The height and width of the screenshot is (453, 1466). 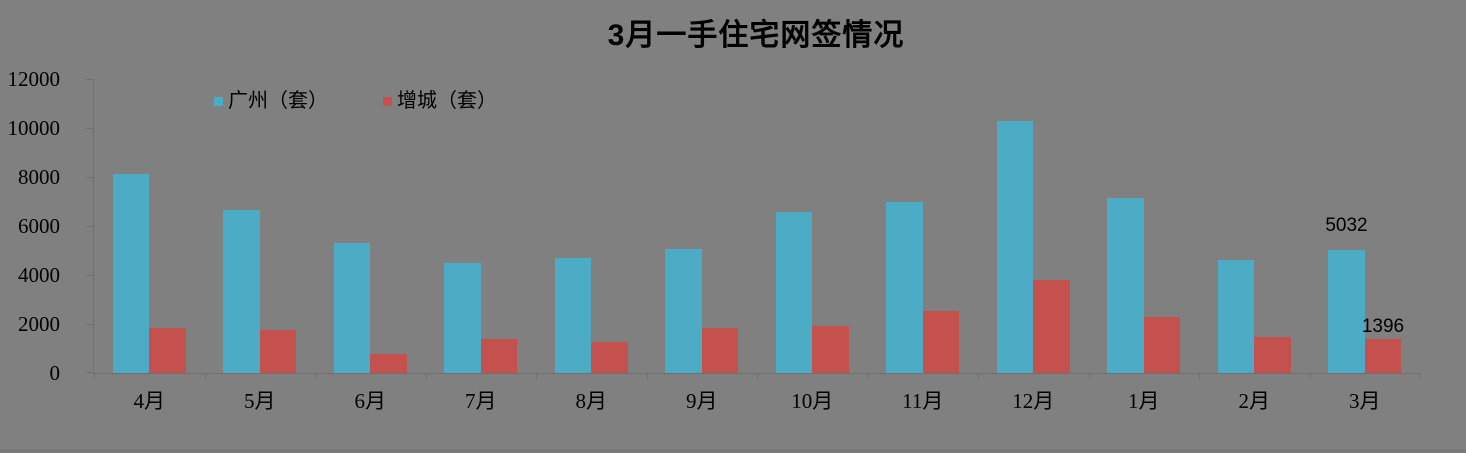 What do you see at coordinates (34, 128) in the screenshot?
I see `y-axis-label: 10000` at bounding box center [34, 128].